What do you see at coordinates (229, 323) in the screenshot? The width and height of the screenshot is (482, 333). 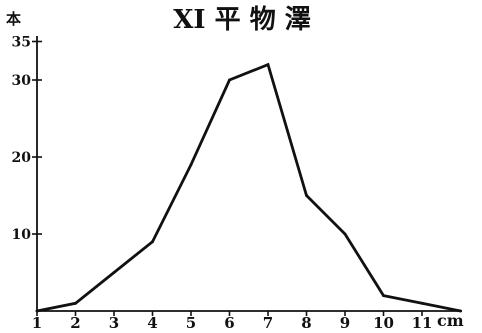 I see `x-tick-label: 6` at bounding box center [229, 323].